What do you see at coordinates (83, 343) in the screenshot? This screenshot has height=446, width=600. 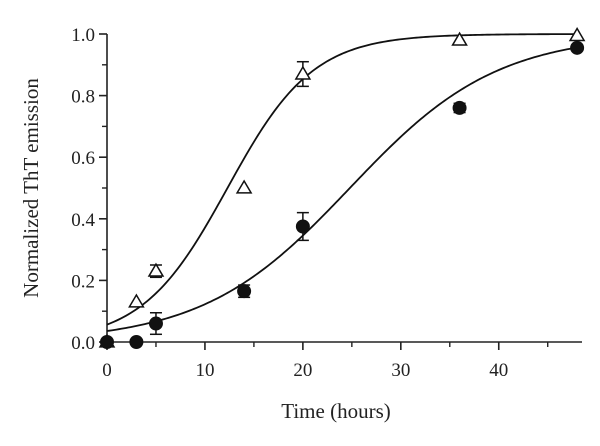 I see `y-tick-label: 0.0` at bounding box center [83, 343].